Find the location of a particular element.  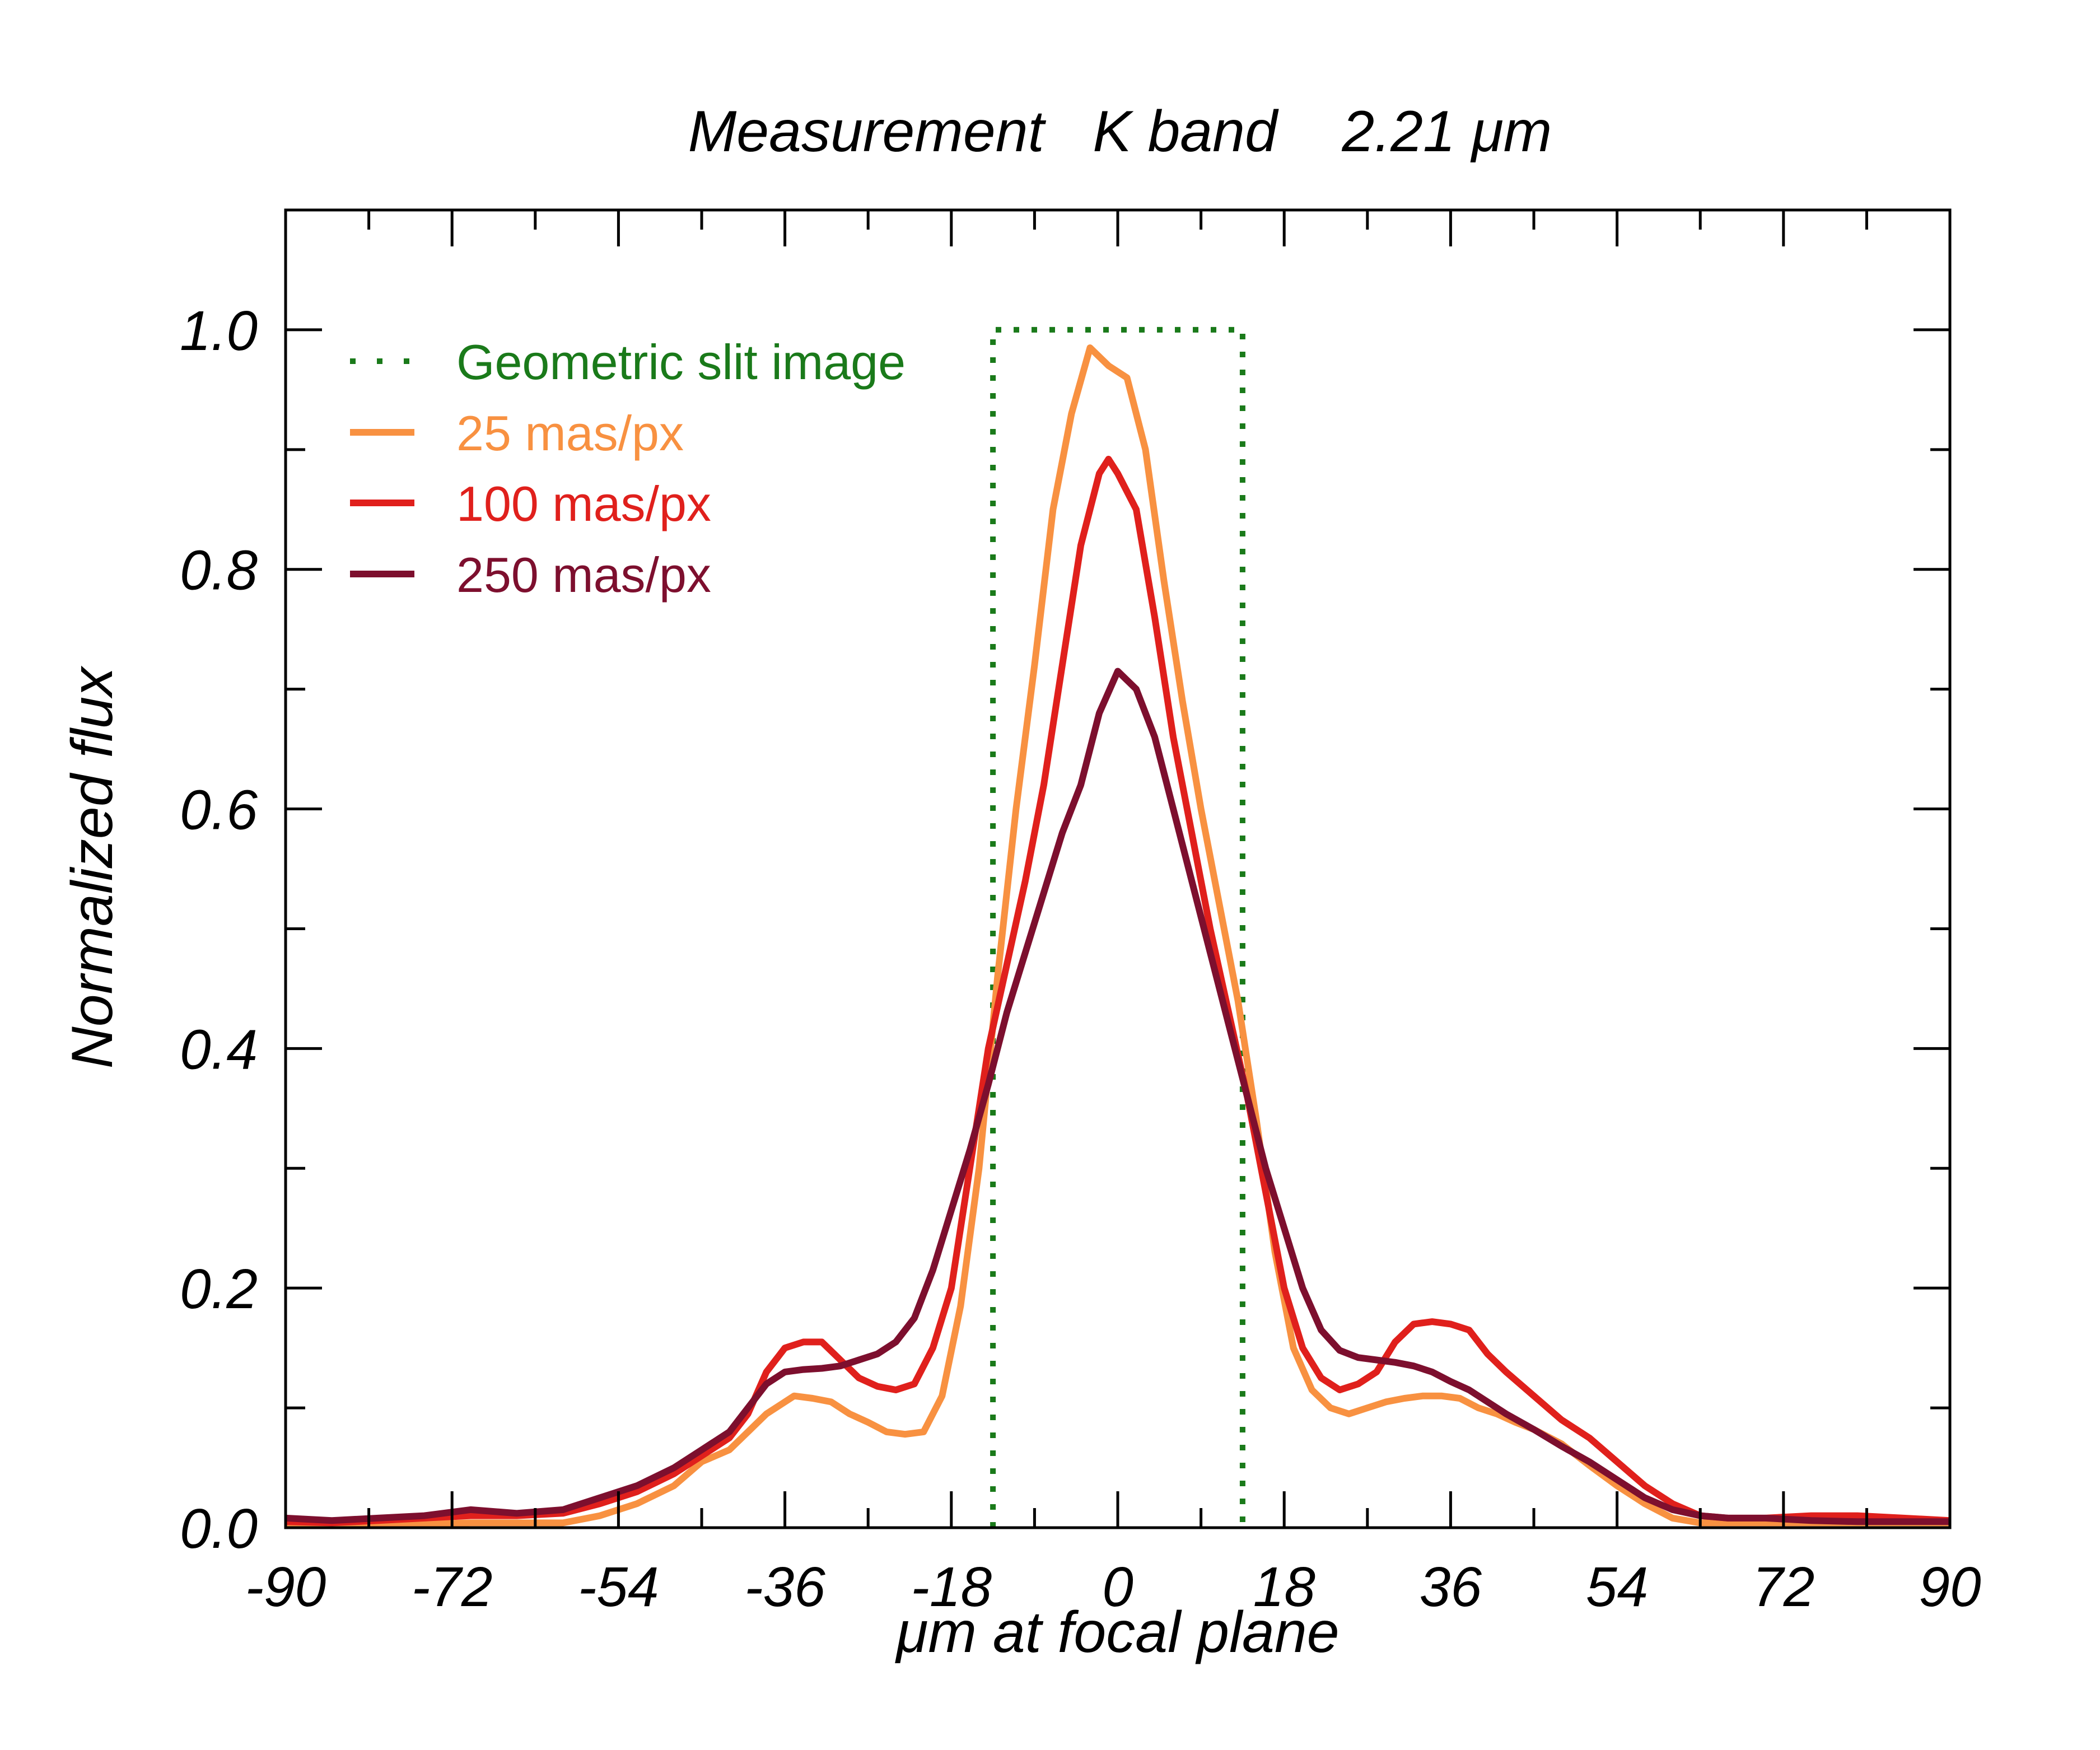

legend-label-1: 25 mas/px is located at coordinates (570, 433).